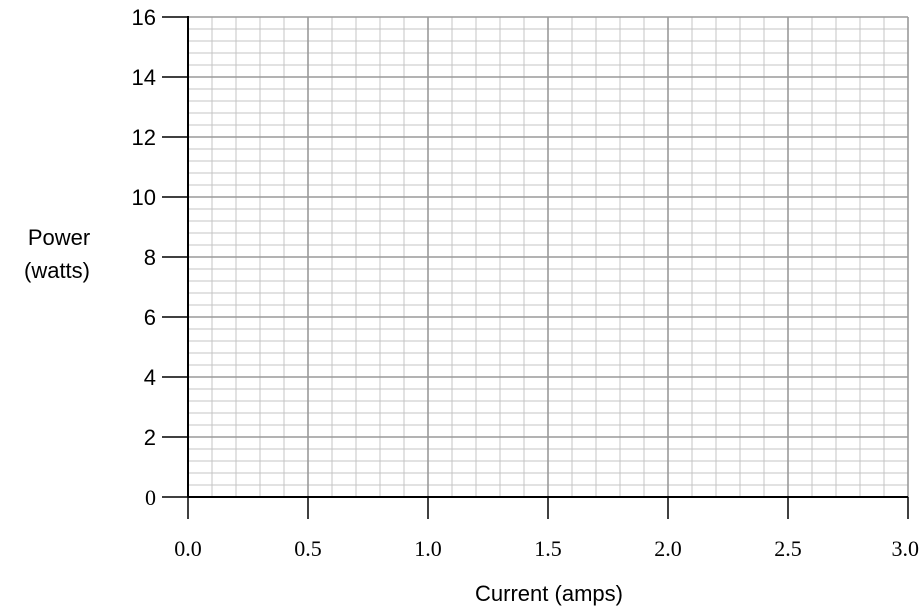 This screenshot has width=924, height=616. Describe the element at coordinates (906, 548) in the screenshot. I see `x-tick-label: 3.0` at that location.